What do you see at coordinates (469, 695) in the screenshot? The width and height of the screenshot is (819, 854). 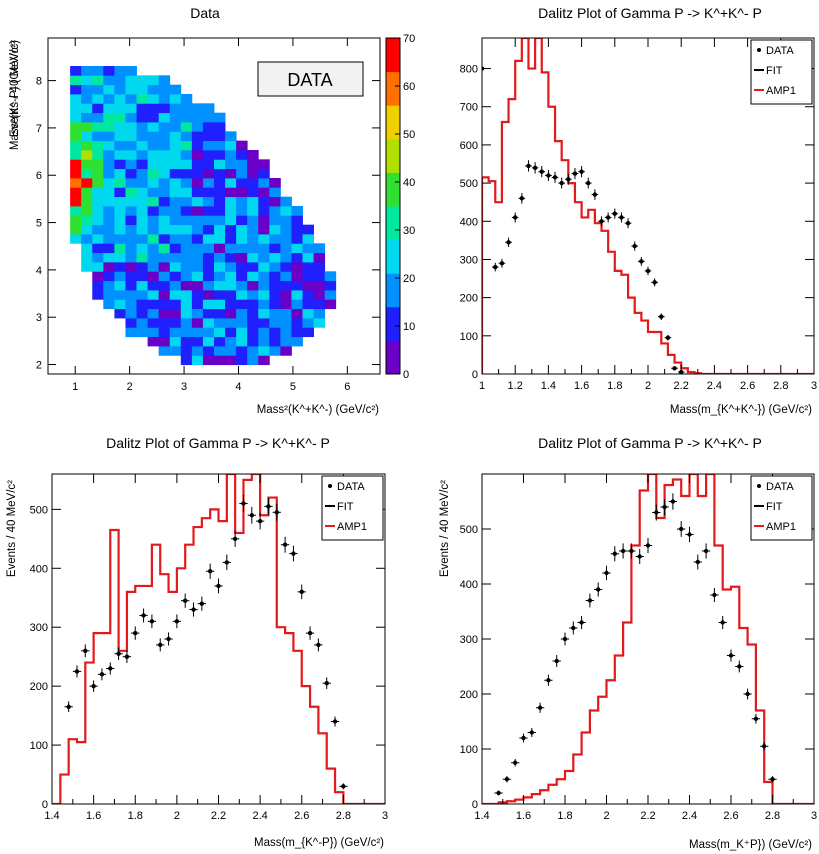 I see `y-tick-label: 200` at bounding box center [469, 695].